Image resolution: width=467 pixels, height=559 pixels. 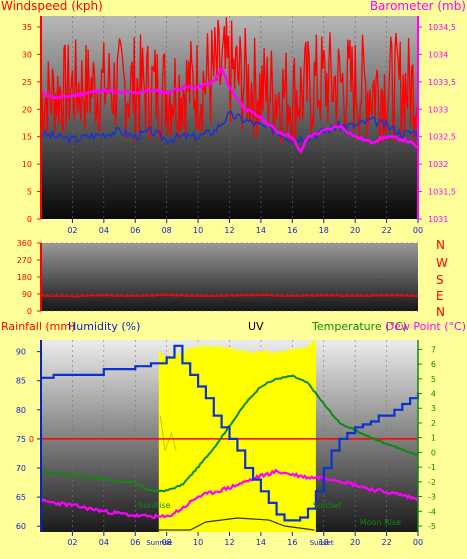 I want to click on humidity-tick-label: 85, so click(x=21, y=381).